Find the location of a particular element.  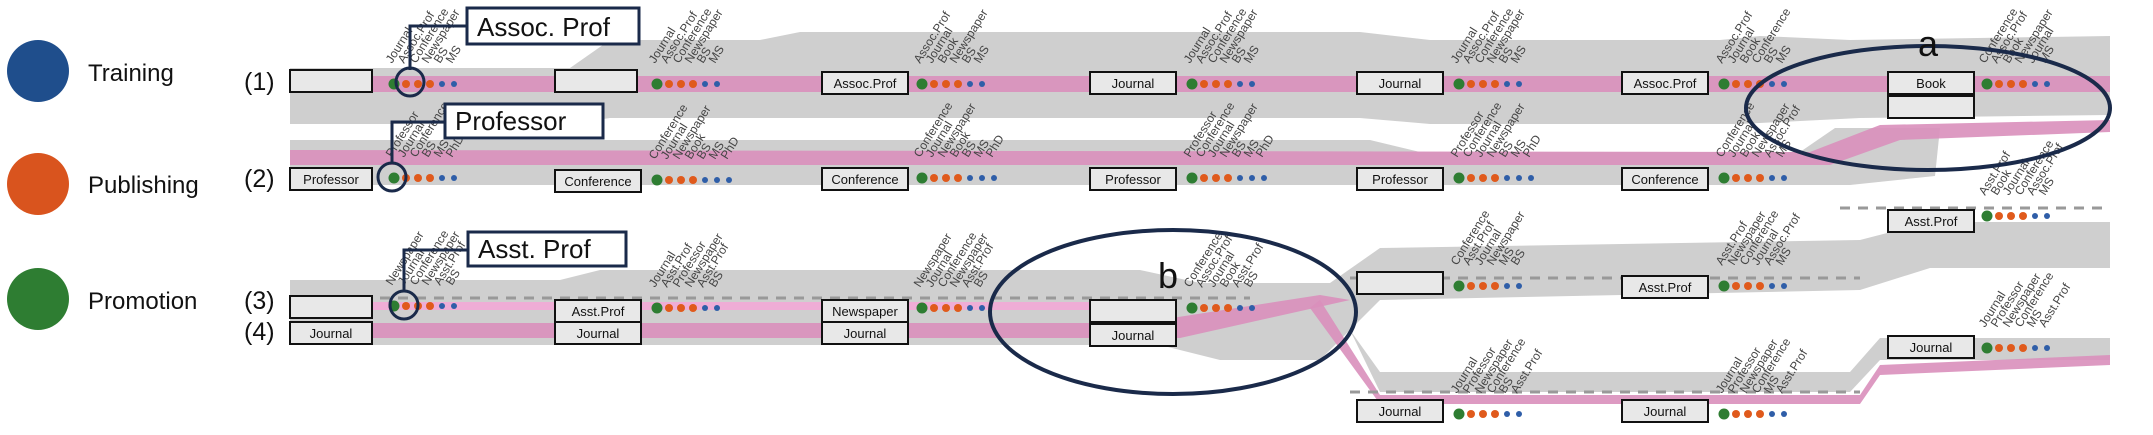

callout-asst-prof-box is located at coordinates (547, 249).